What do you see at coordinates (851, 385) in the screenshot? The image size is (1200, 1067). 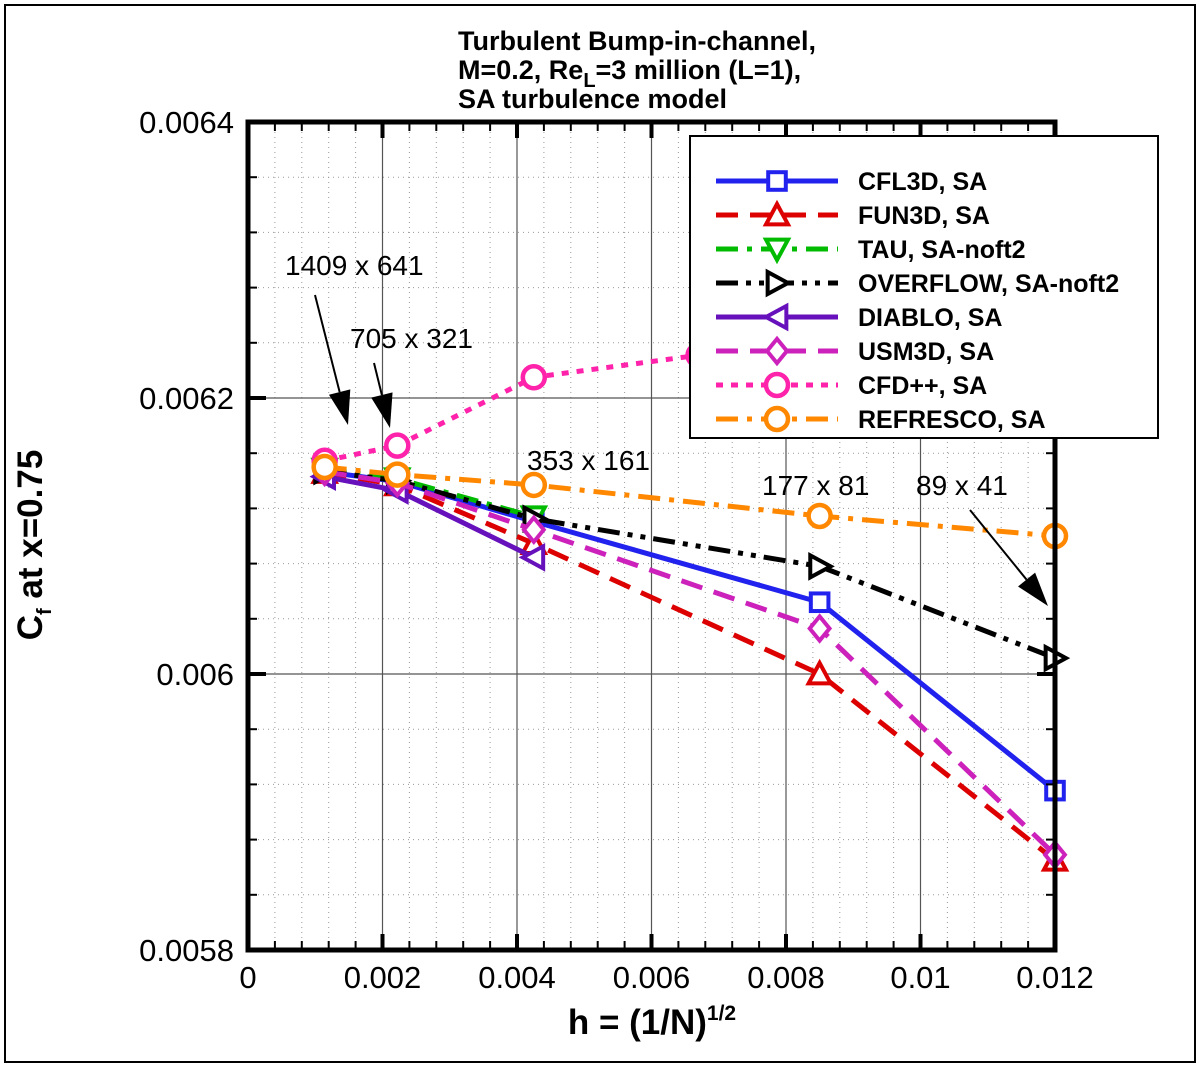 I see `legend-item: CFD++, SA` at bounding box center [851, 385].